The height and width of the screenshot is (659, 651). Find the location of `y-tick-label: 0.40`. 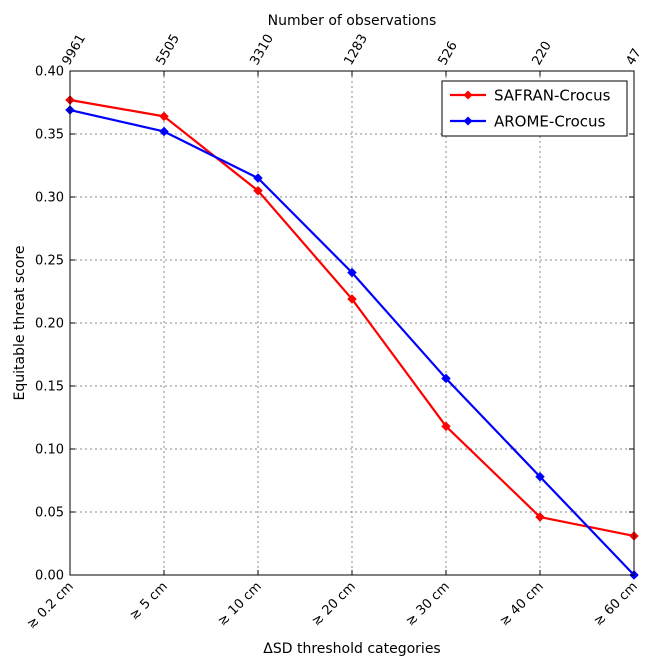

y-tick-label: 0.40 is located at coordinates (49, 72).